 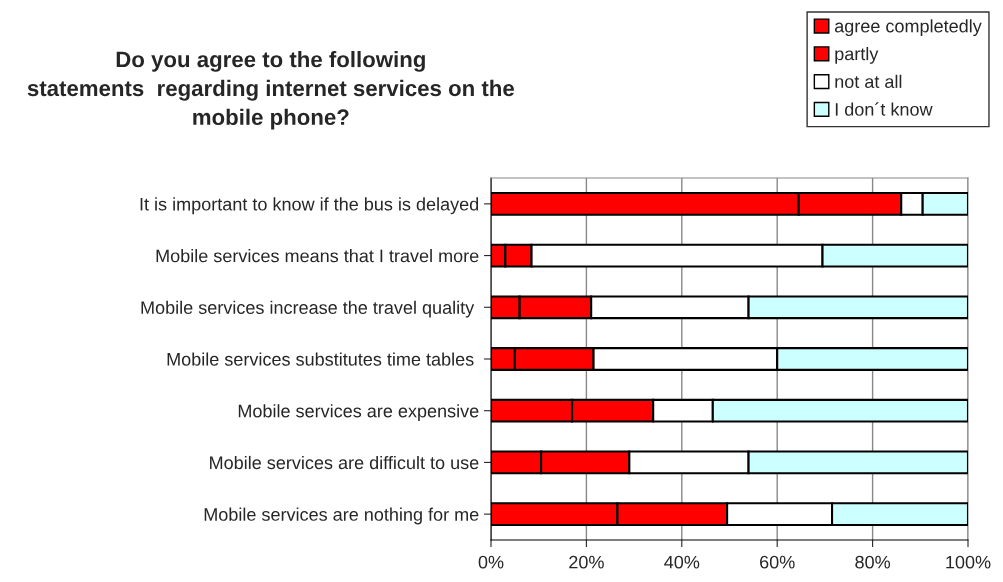 I want to click on legend-label: not at all, so click(x=868, y=81).